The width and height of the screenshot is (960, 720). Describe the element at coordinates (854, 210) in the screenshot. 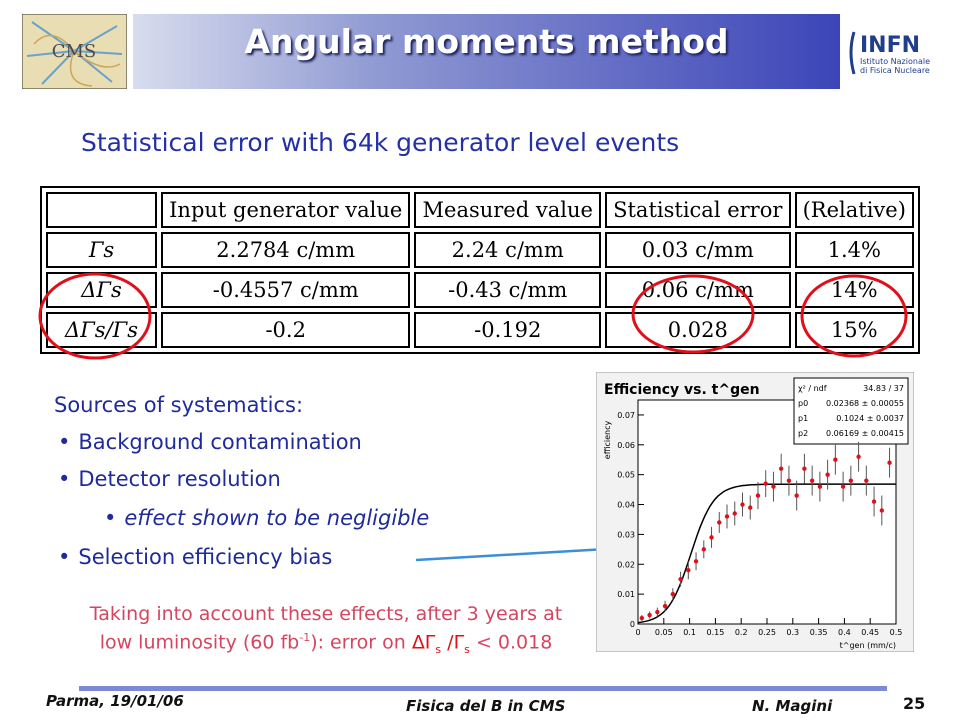

I see `header-cell: (Relative)` at that location.